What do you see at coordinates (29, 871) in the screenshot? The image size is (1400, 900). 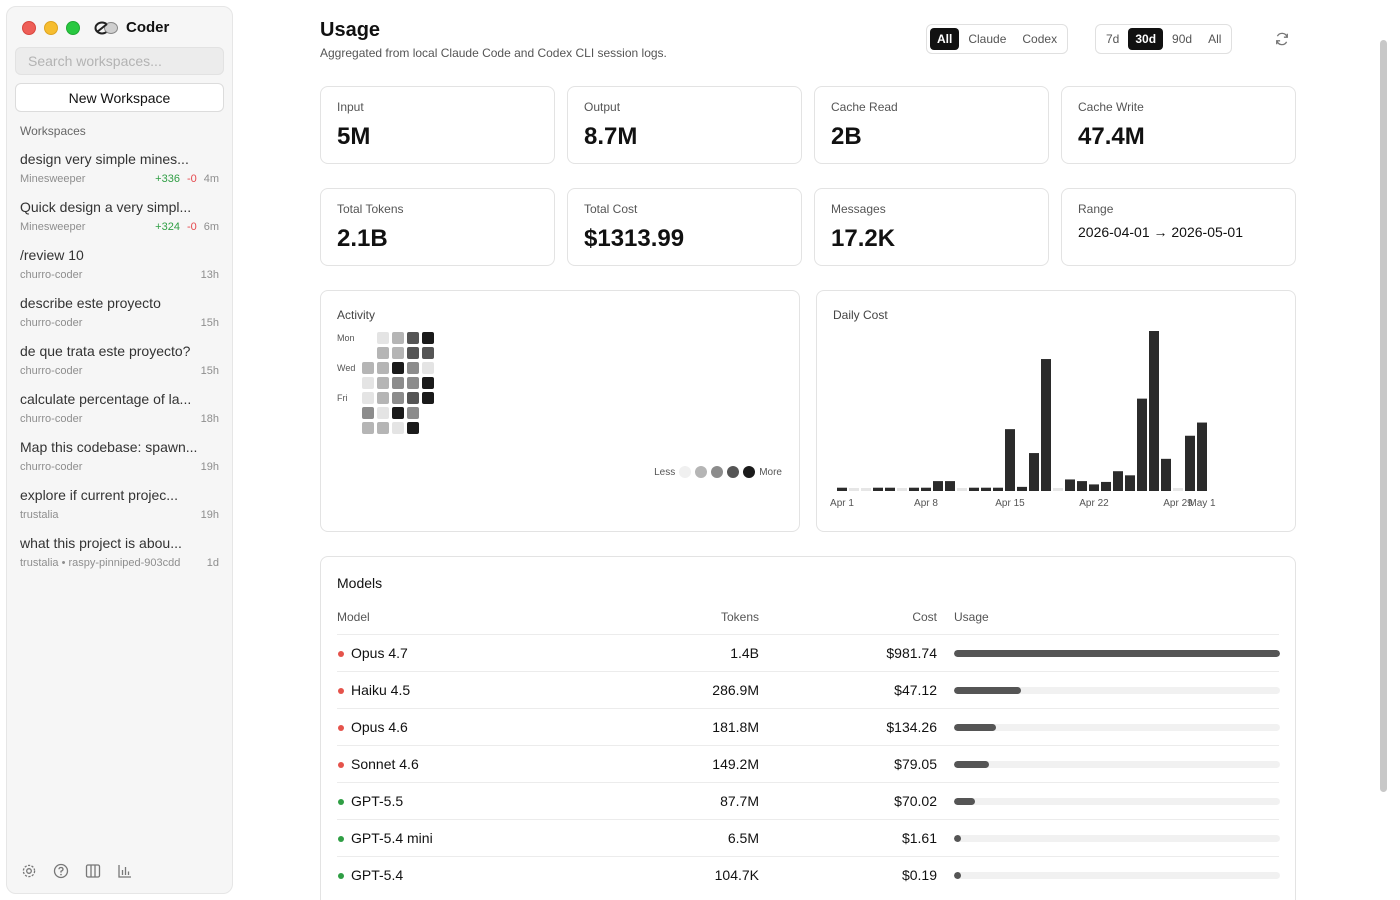 I see `gear-icon` at bounding box center [29, 871].